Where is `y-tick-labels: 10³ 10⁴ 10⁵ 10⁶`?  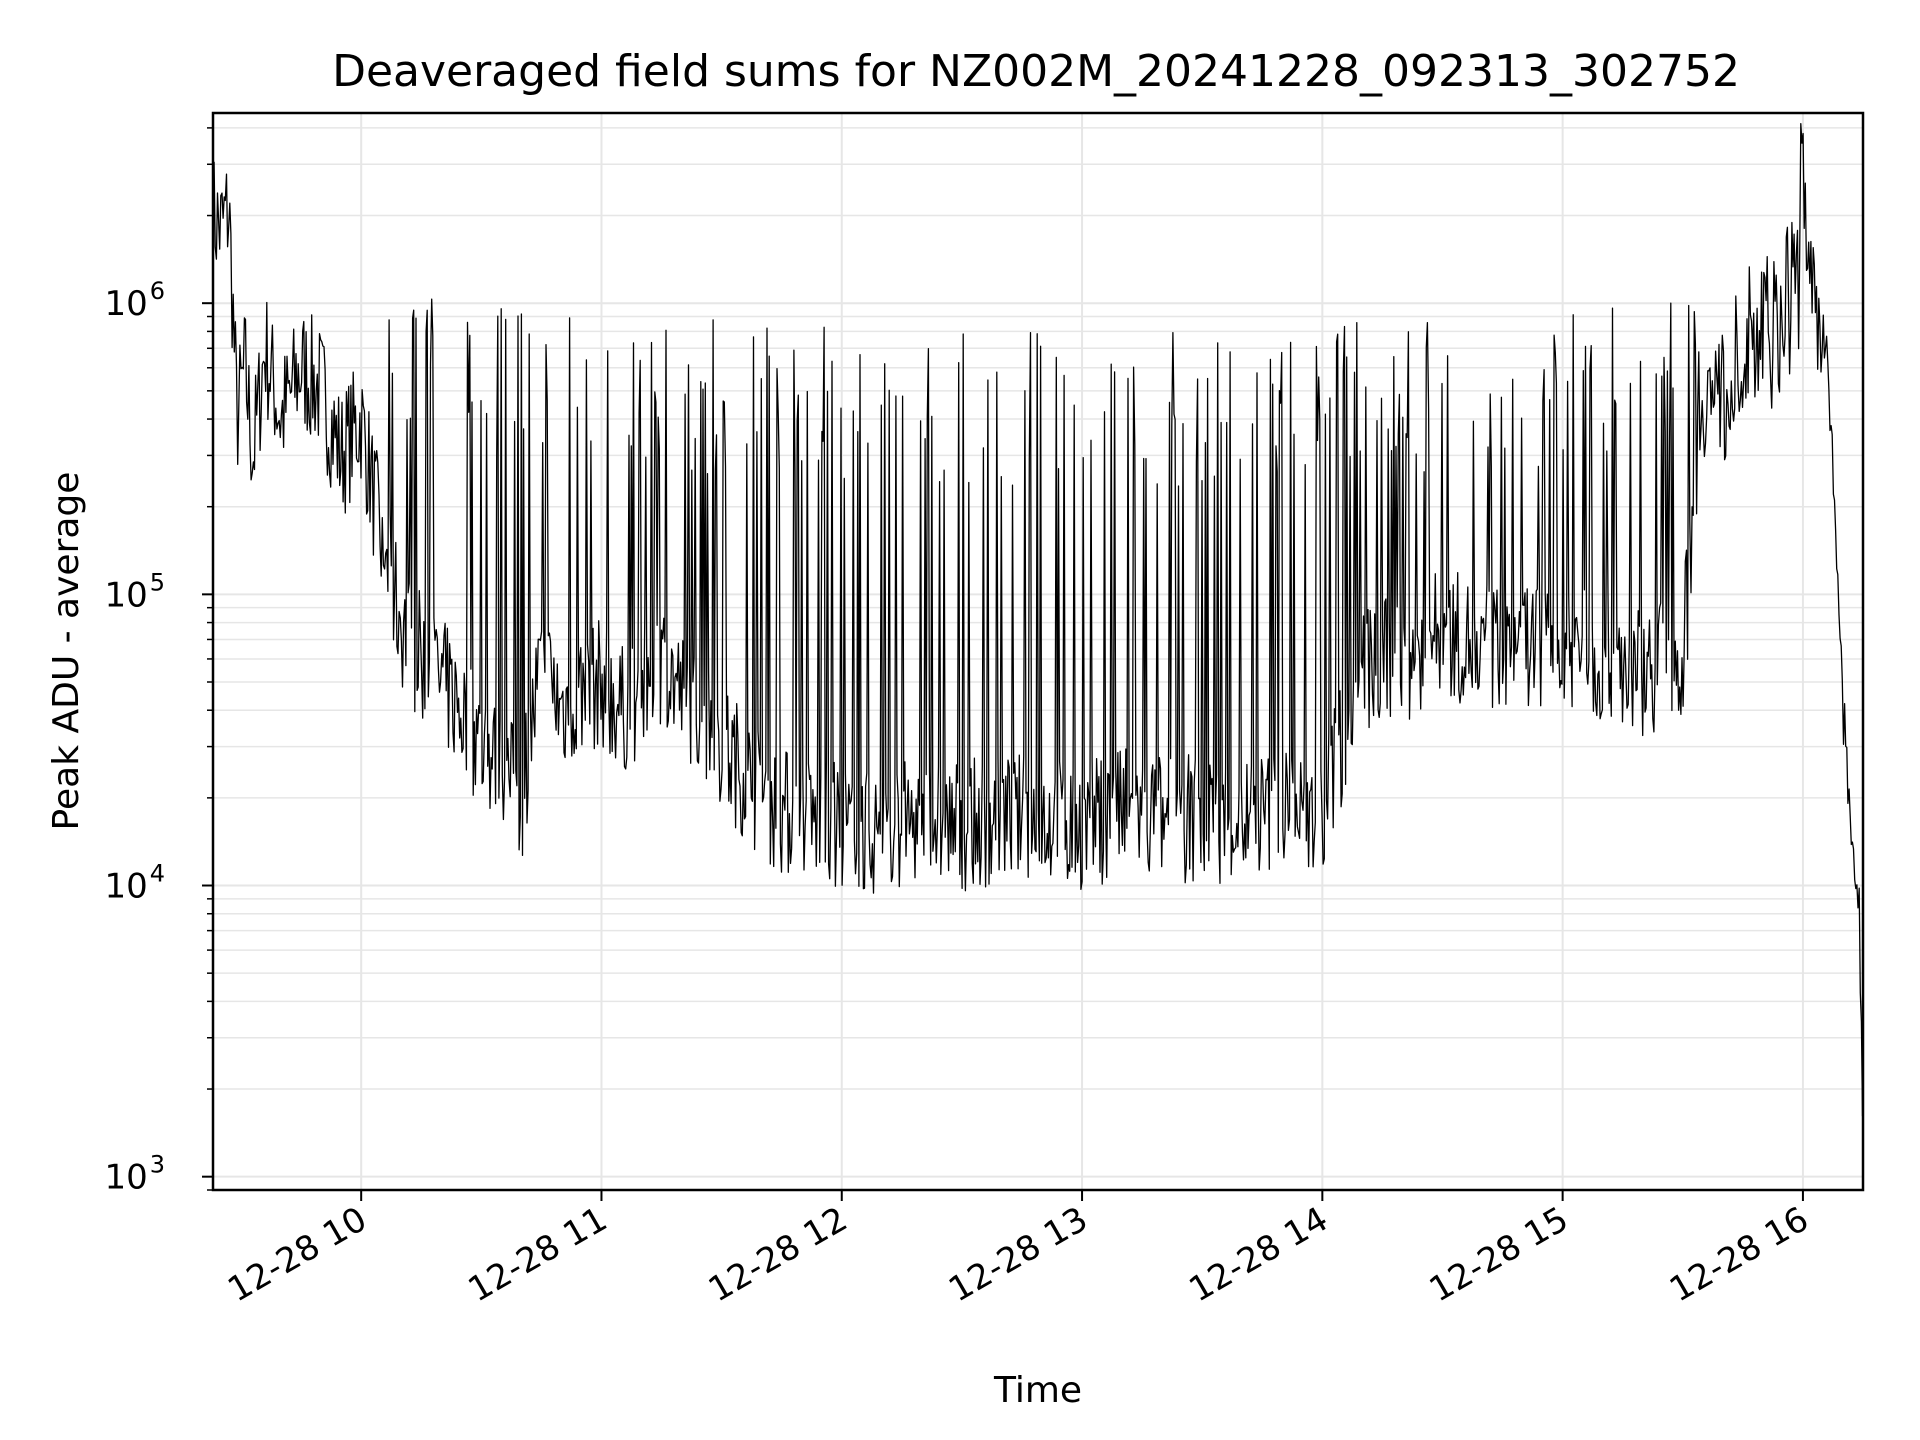 y-tick-labels: 10³ 10⁴ 10⁵ 10⁶ is located at coordinates (134, 737).